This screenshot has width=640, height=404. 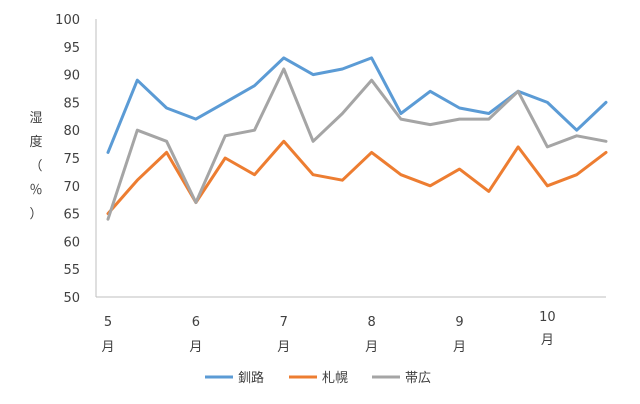 I want to click on y-tick-label: 55, so click(x=71, y=270).